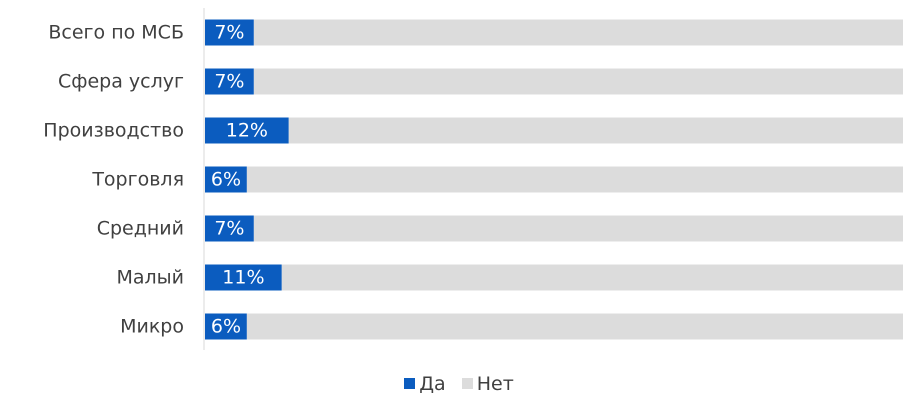 The width and height of the screenshot is (918, 411). Describe the element at coordinates (113, 131) in the screenshot. I see `category-label-row-2: Производство` at that location.